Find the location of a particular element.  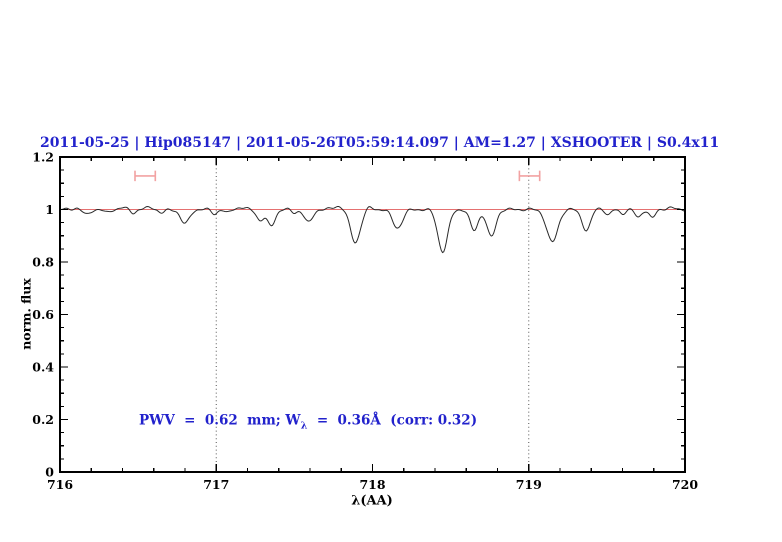

pwv-annotation-post: = 0.36Å (corr: 0.32) is located at coordinates (392, 420).